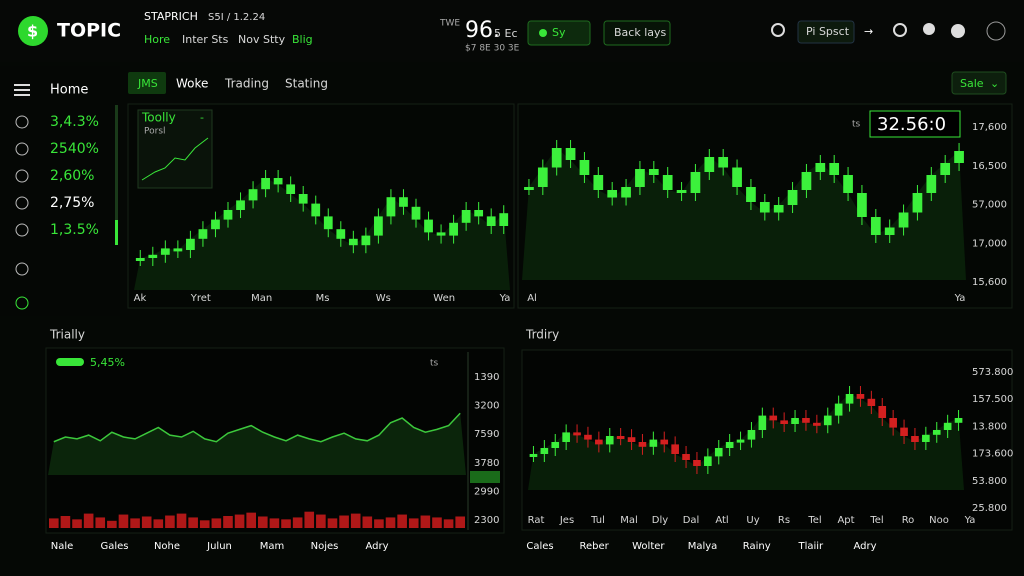 Image resolution: width=1024 pixels, height=576 pixels. Describe the element at coordinates (67, 335) in the screenshot. I see `panel-title: Trially` at that location.